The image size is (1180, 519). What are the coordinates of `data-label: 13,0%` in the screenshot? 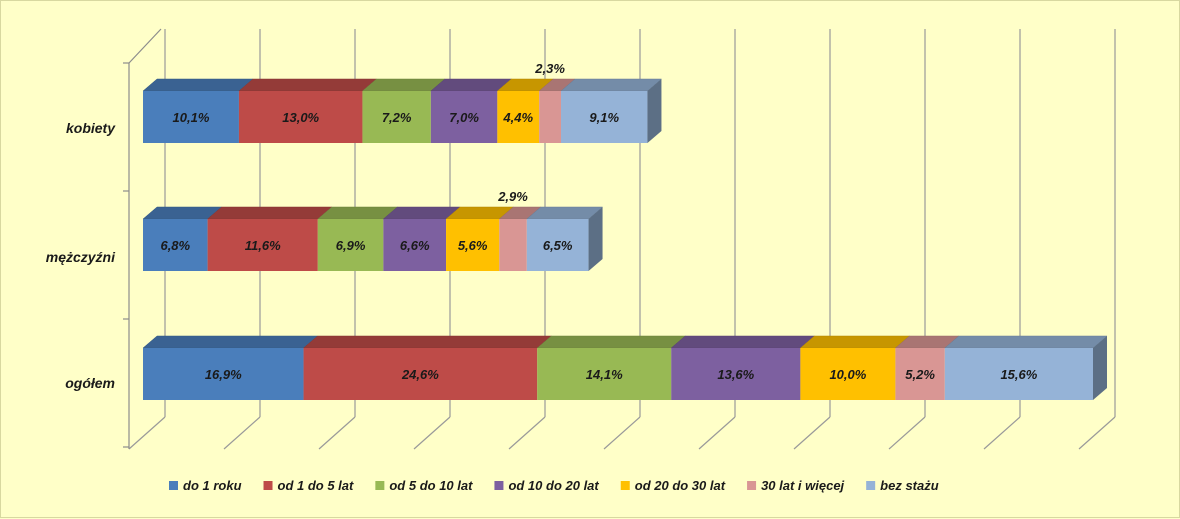 It's located at (300, 117).